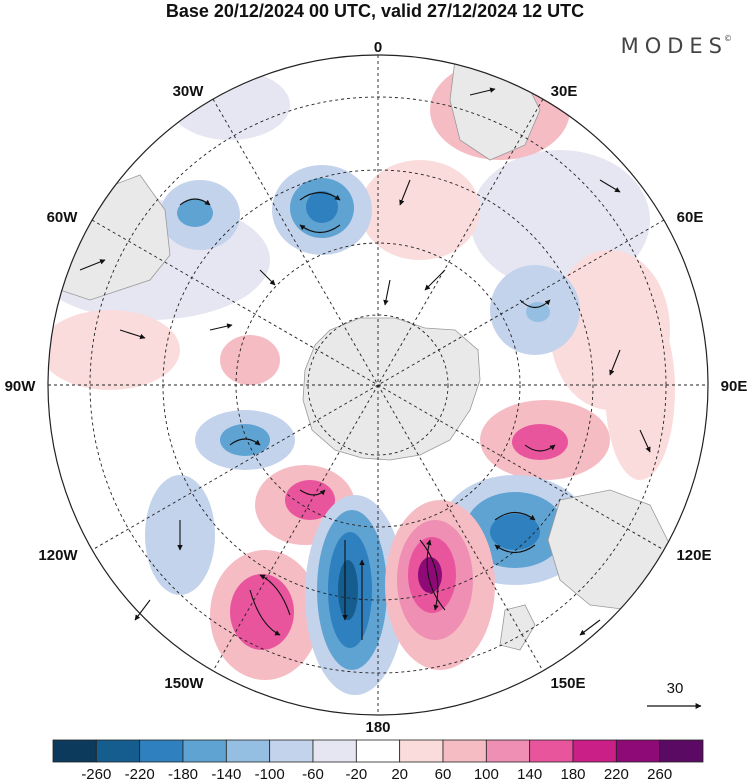 This screenshot has height=783, width=750. I want to click on colorbar-tick-label: 140, so click(529, 774).